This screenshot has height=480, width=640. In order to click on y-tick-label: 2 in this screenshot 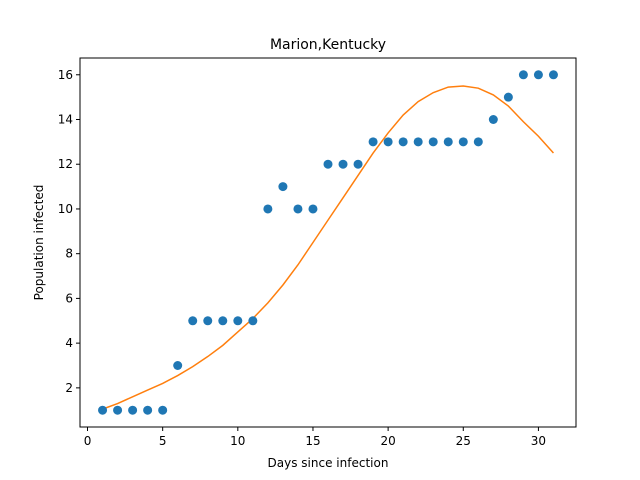, I will do `click(69, 388)`.